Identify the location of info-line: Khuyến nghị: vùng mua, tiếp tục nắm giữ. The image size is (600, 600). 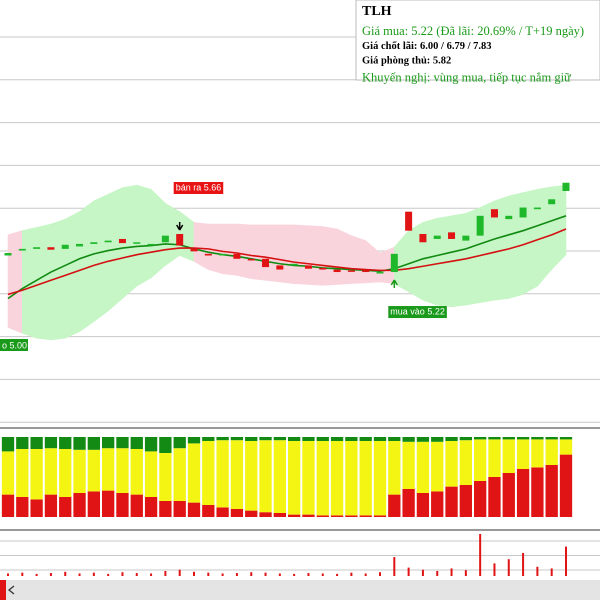
(467, 77).